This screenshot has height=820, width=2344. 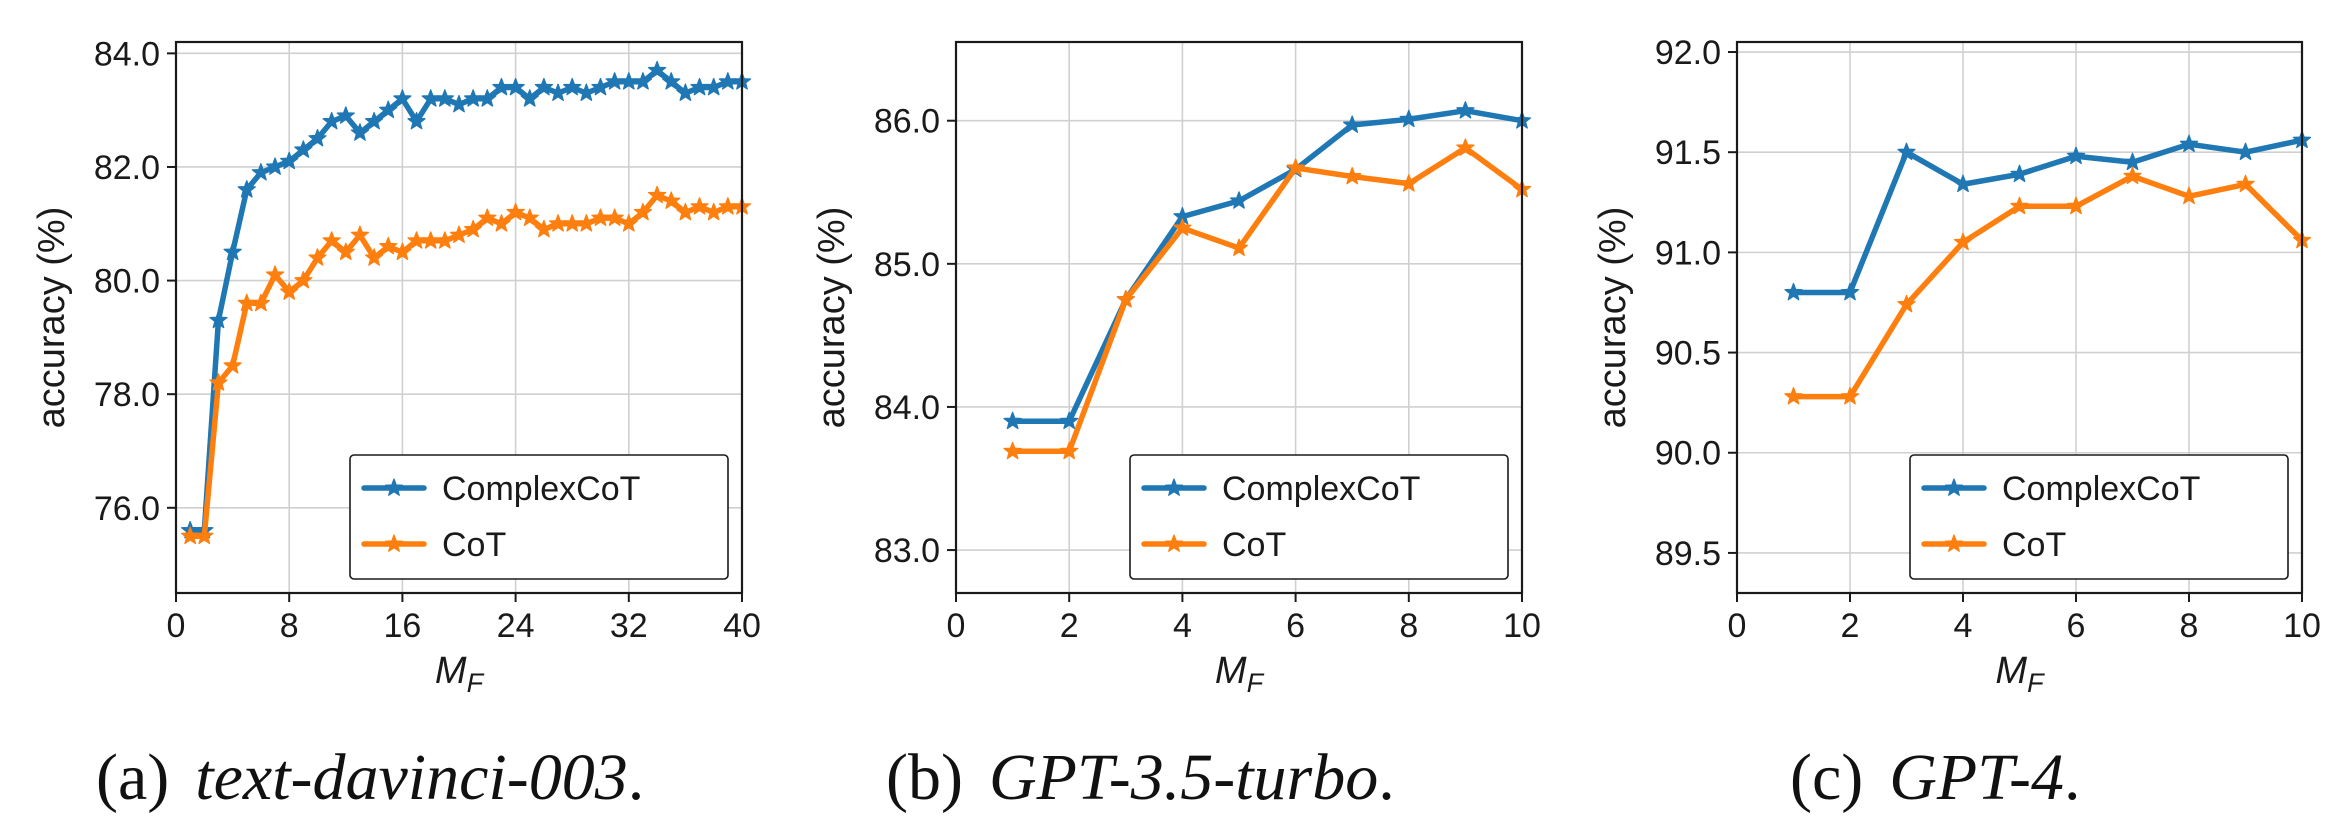 I want to click on x-tick-label: 40, so click(x=742, y=626).